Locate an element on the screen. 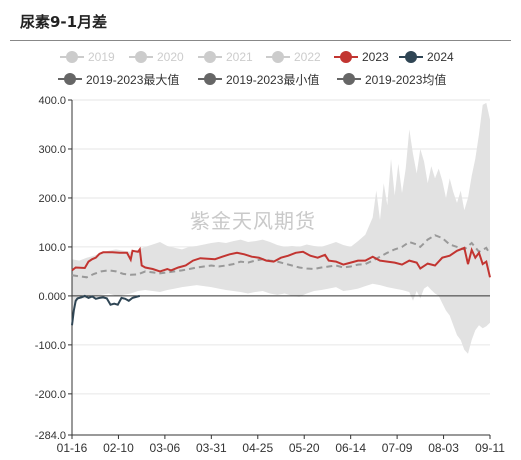  legend-item: 2019 is located at coordinates (87, 57).